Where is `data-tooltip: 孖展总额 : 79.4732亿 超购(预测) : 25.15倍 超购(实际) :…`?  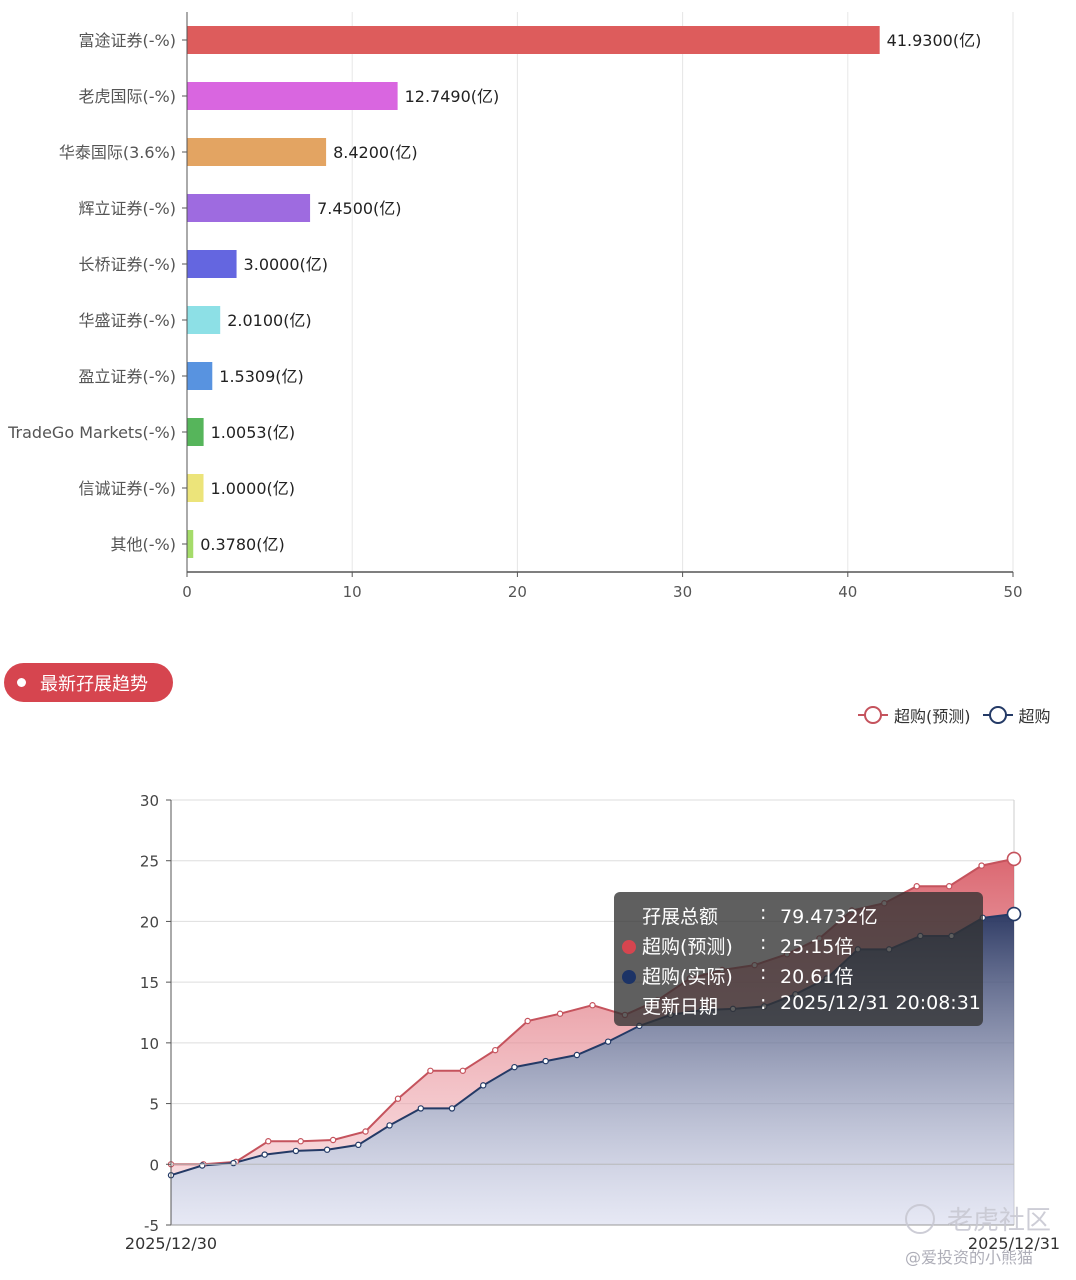
data-tooltip: 孖展总额 : 79.4732亿 超购(预测) : 25.15倍 超购(实际) :… is located at coordinates (798, 959).